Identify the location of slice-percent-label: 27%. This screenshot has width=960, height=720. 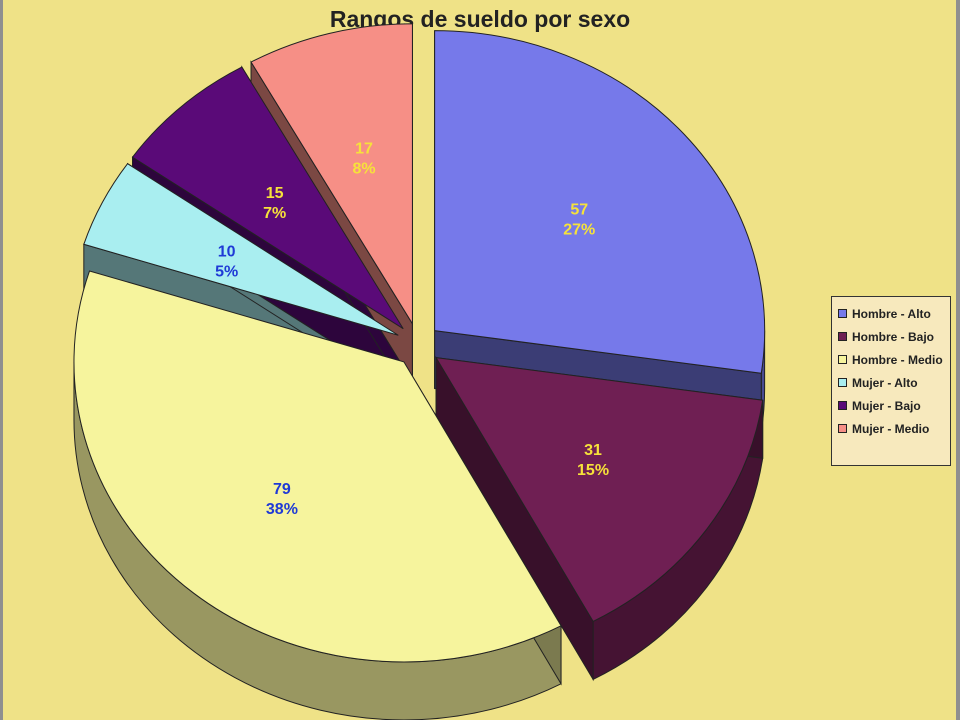
(579, 230).